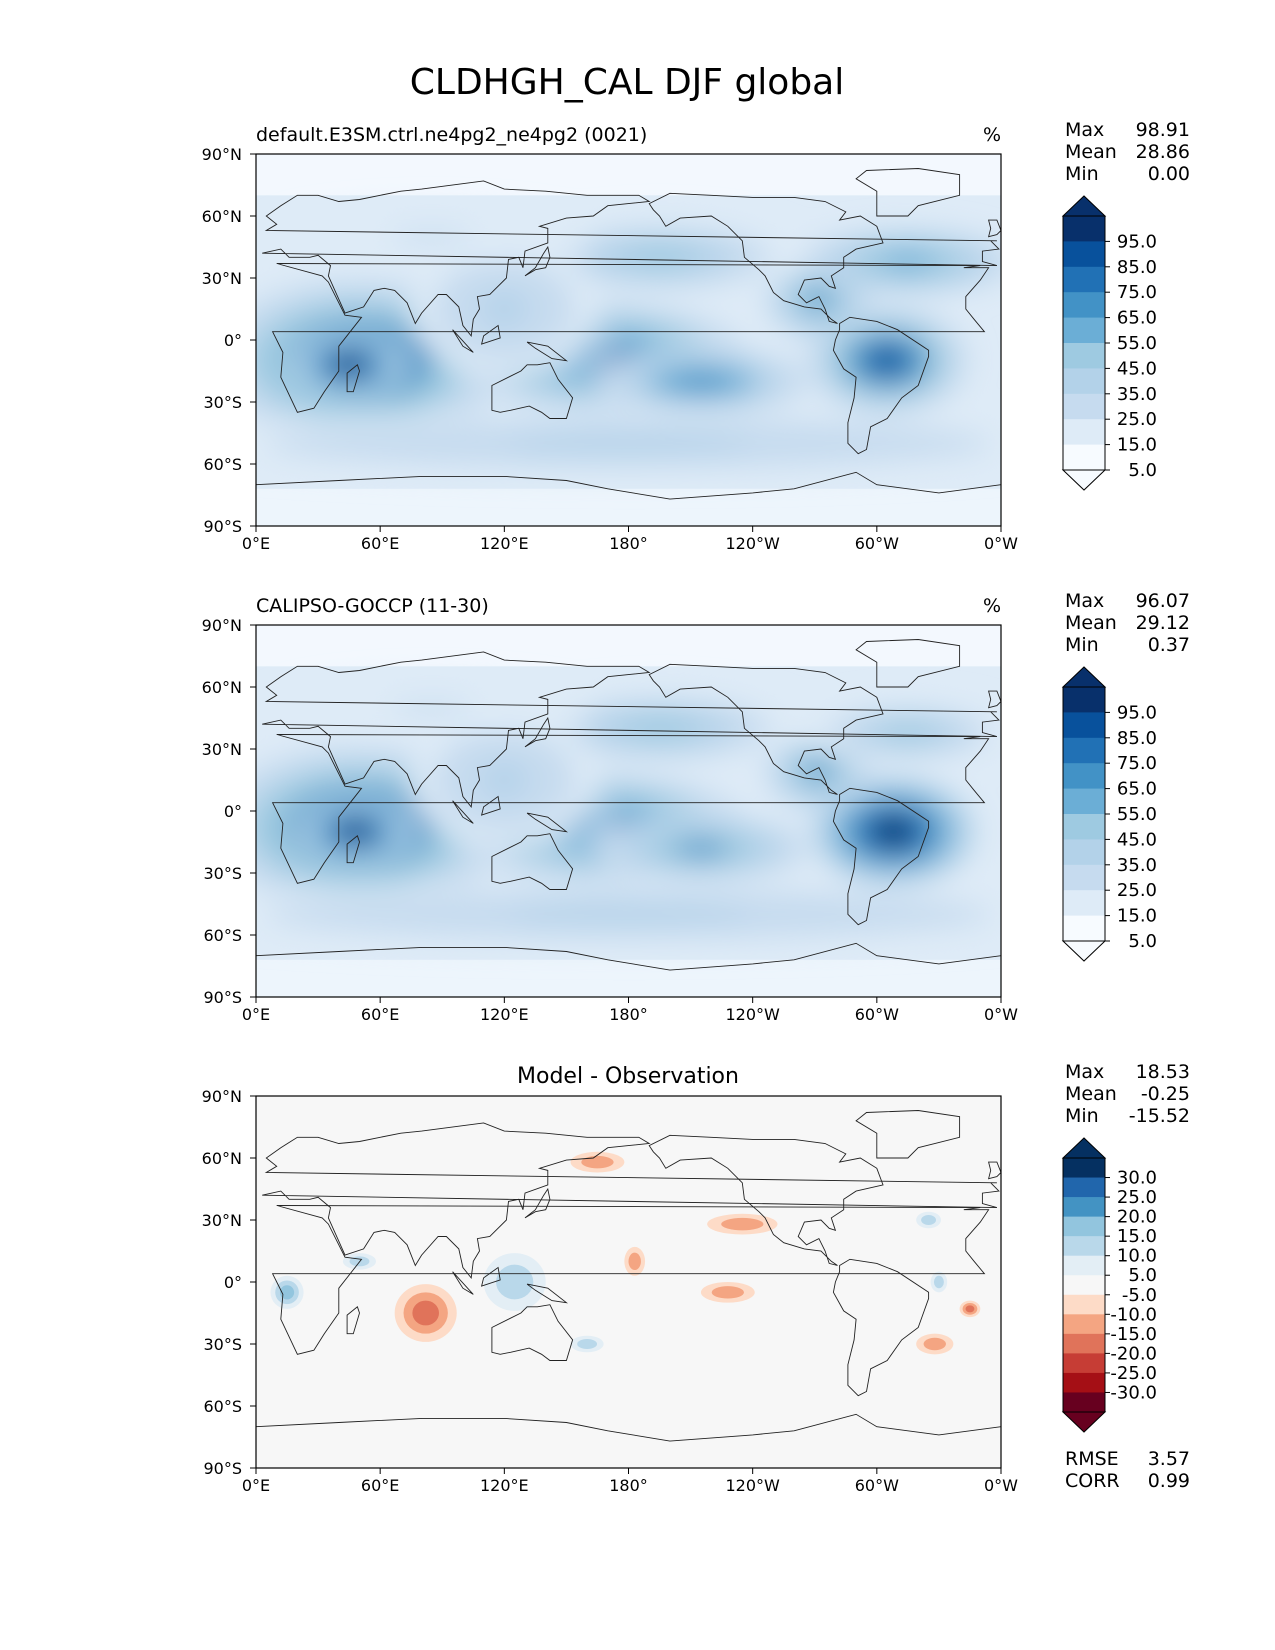 The height and width of the screenshot is (1650, 1275). What do you see at coordinates (992, 135) in the screenshot?
I see `units-label-model: %` at bounding box center [992, 135].